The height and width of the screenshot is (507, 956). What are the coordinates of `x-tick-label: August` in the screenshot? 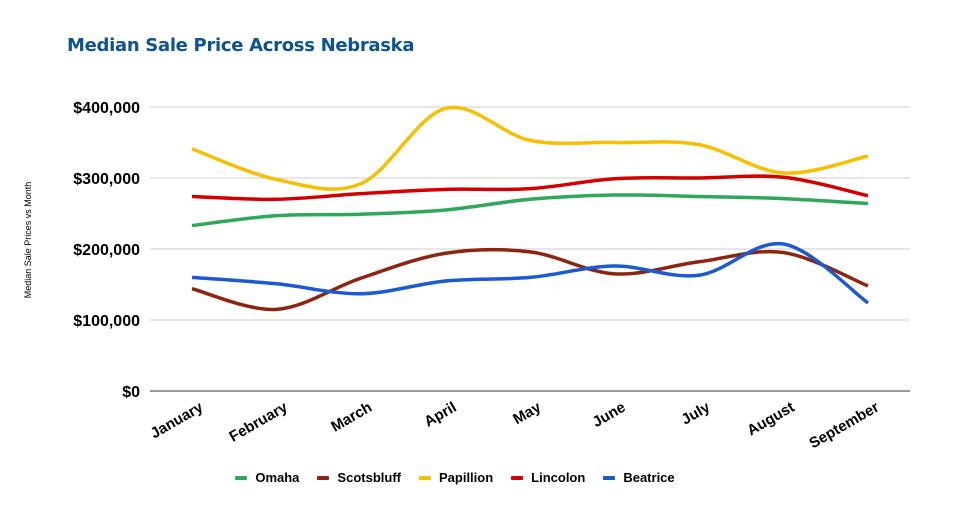 It's located at (770, 419).